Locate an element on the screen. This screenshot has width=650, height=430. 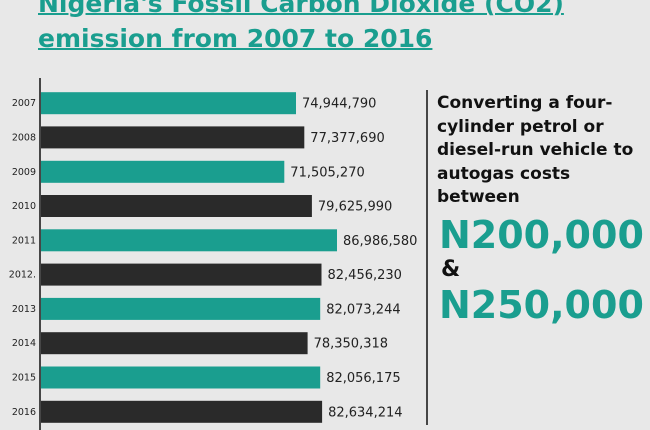
value-label: 78,350,318 is located at coordinates (351, 344).